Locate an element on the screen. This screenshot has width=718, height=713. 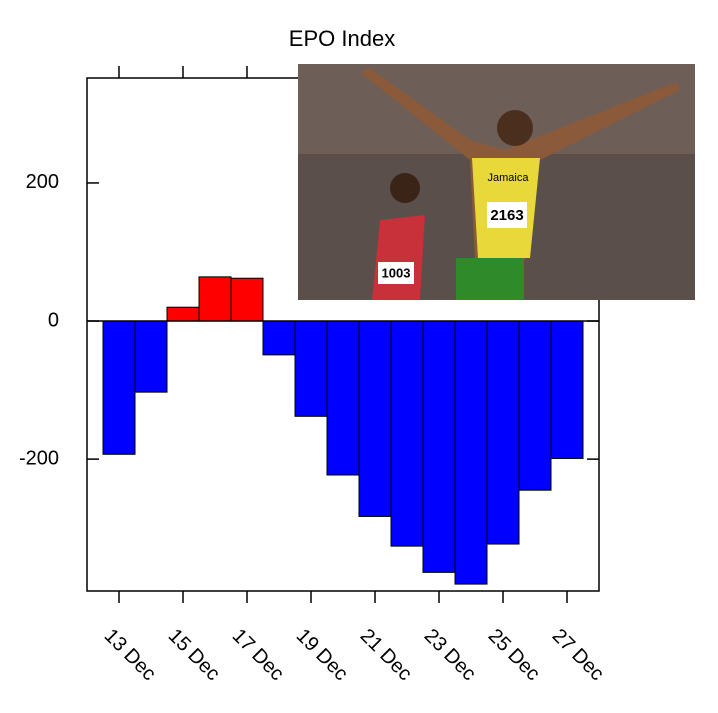
x-tick-label: 21 Dec is located at coordinates (386, 655).